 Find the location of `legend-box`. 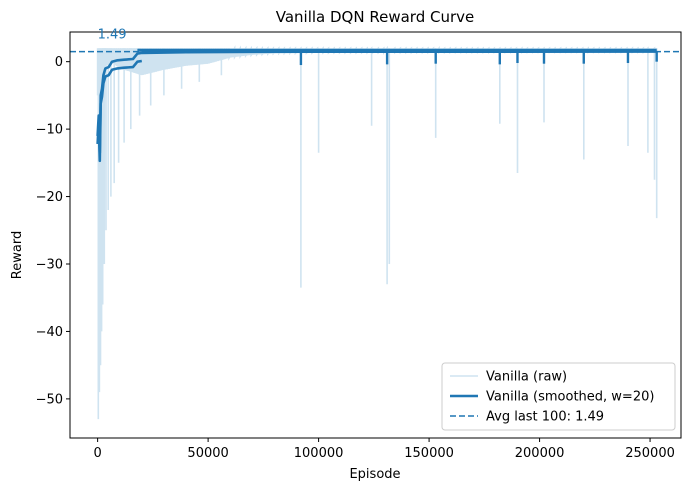

legend-box is located at coordinates (558, 396).